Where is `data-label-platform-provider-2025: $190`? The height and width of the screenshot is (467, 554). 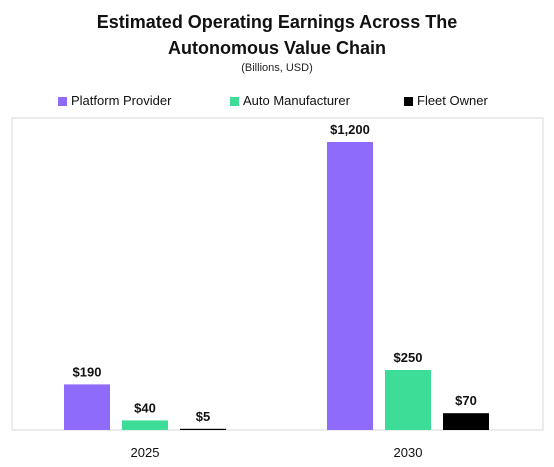 data-label-platform-provider-2025: $190 is located at coordinates (87, 371).